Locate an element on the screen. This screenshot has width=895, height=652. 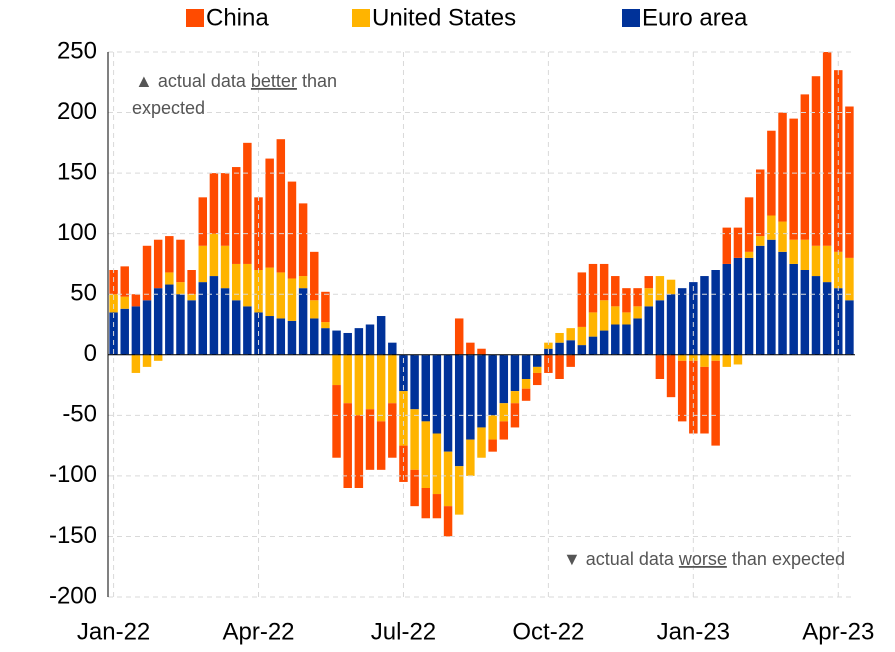
y-tick-label: -50 is located at coordinates (79, 414).